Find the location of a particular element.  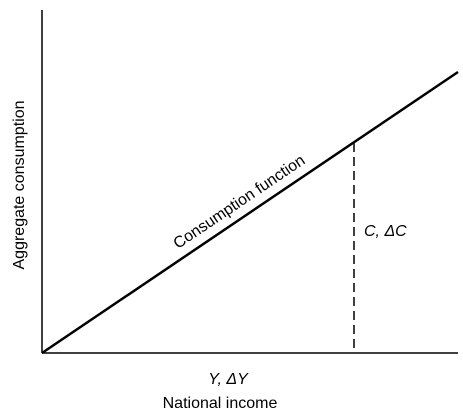

vertical-label: C, ΔC is located at coordinates (385, 231).